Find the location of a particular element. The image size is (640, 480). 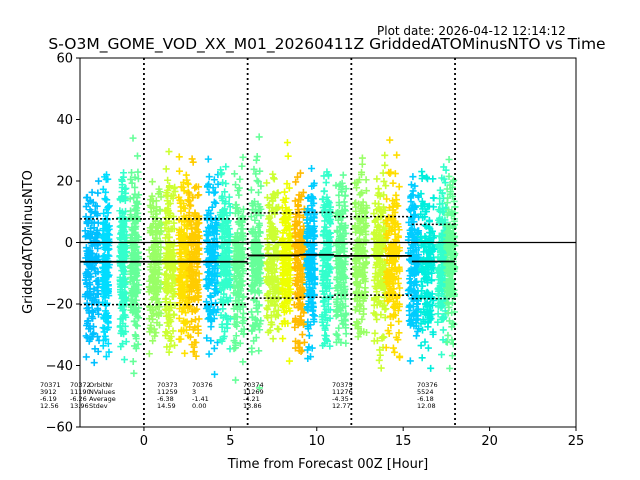

orbit-stat-value: 11259 is located at coordinates (167, 392).